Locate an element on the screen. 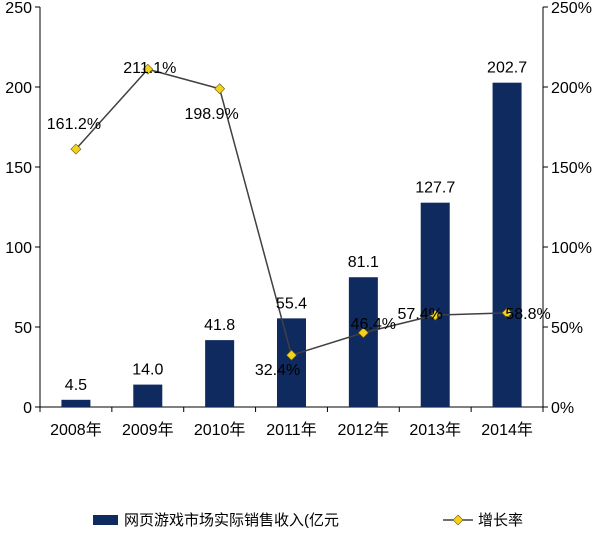  right-tick-label: 100% is located at coordinates (571, 248).